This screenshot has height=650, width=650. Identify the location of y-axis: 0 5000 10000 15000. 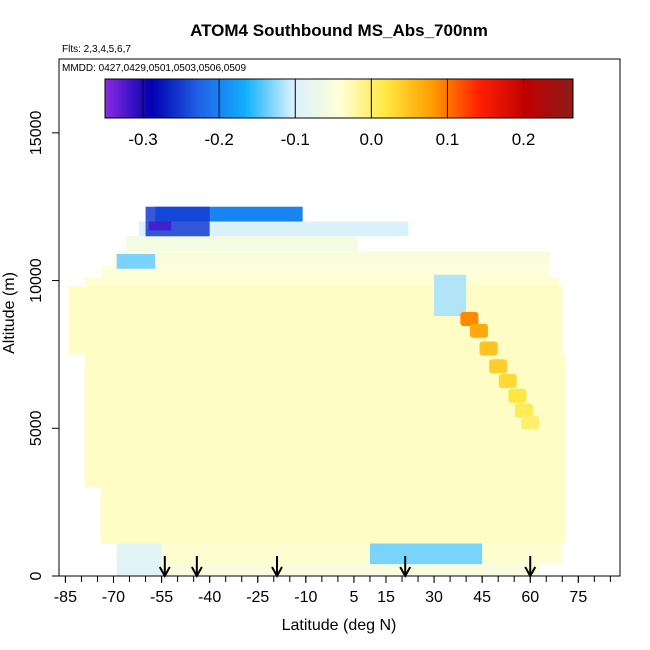
(43, 345).